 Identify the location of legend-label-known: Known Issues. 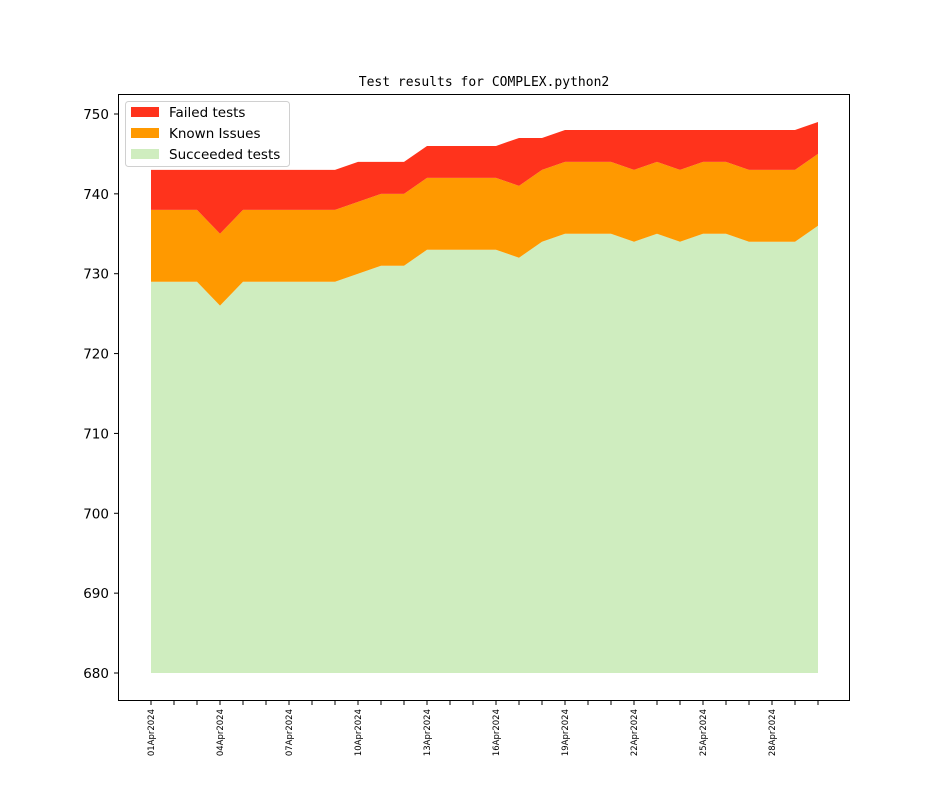
(215, 134).